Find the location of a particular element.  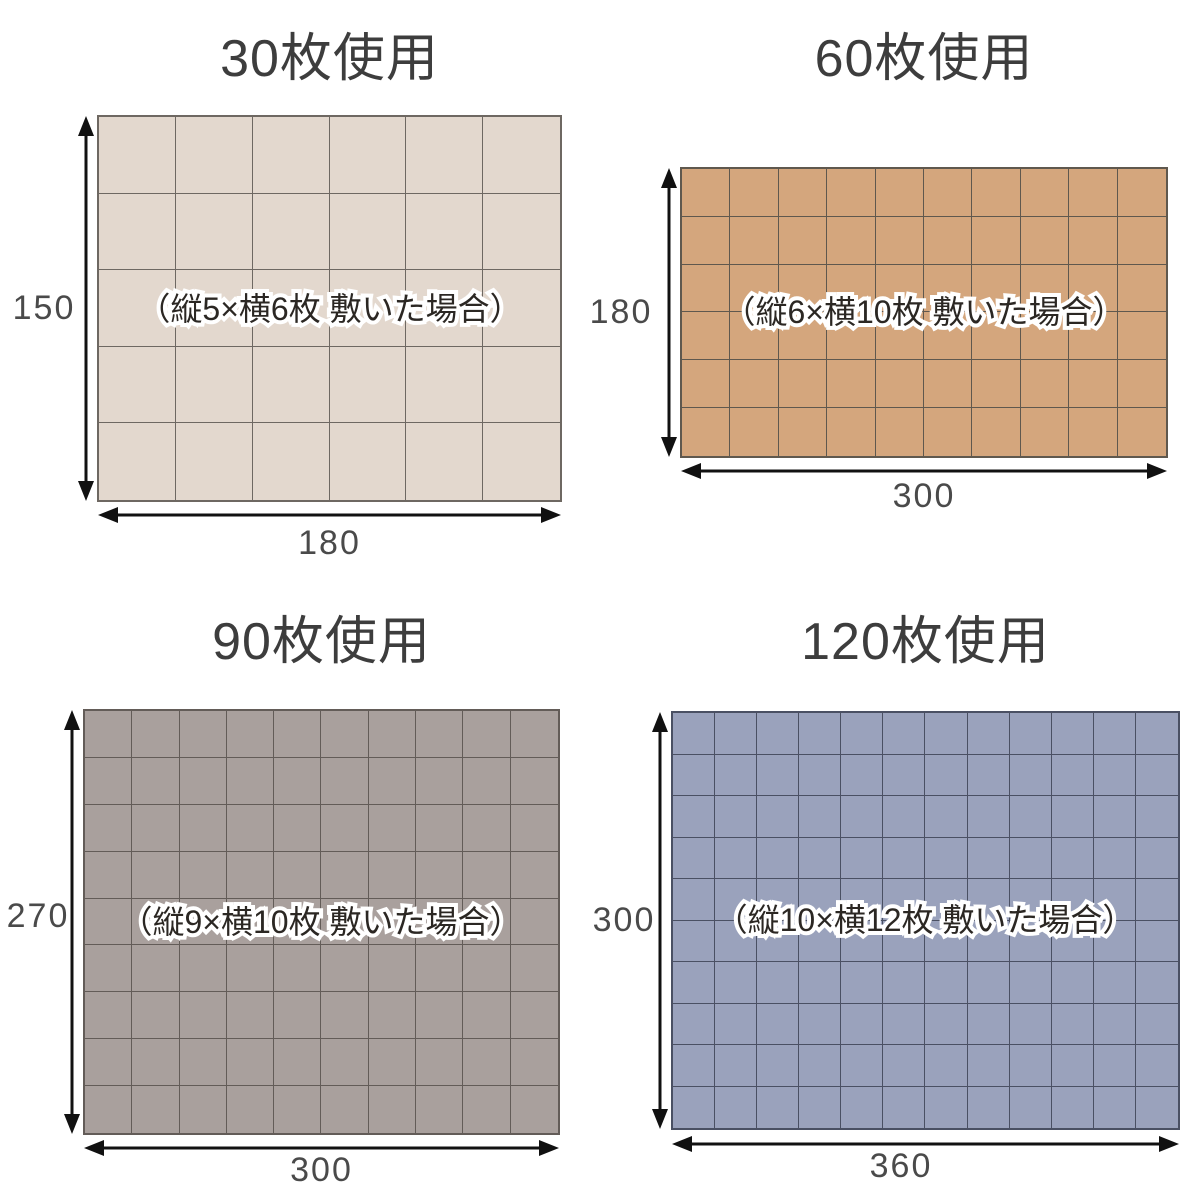

tile-grid is located at coordinates (321, 922).